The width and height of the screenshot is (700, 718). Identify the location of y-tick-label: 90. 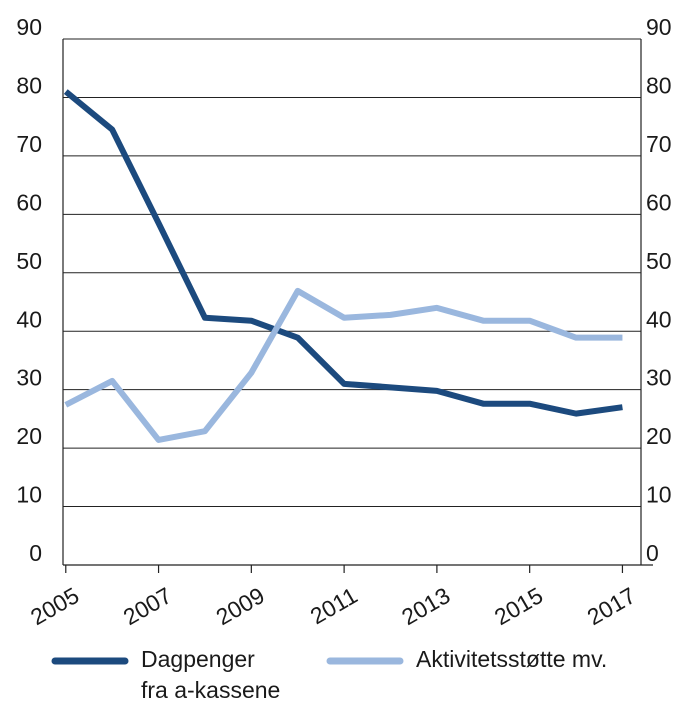
(29, 27).